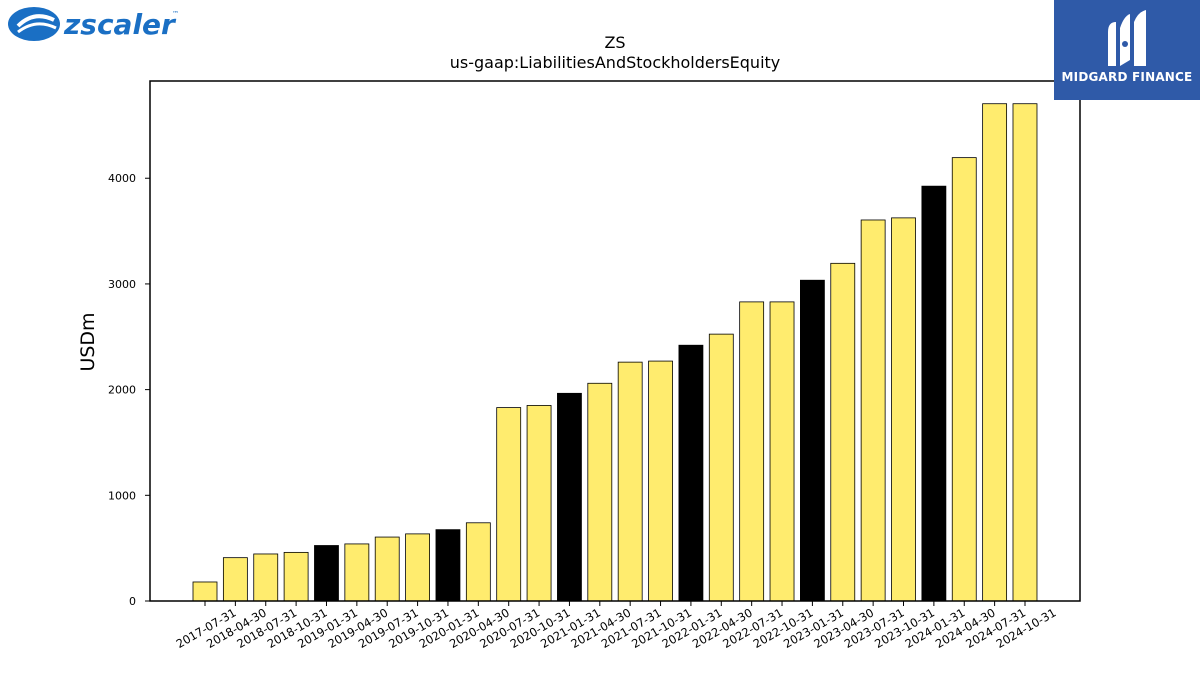 The image size is (1200, 675). I want to click on zscaler-cloud-icon: zscaler ™, so click(93, 24).